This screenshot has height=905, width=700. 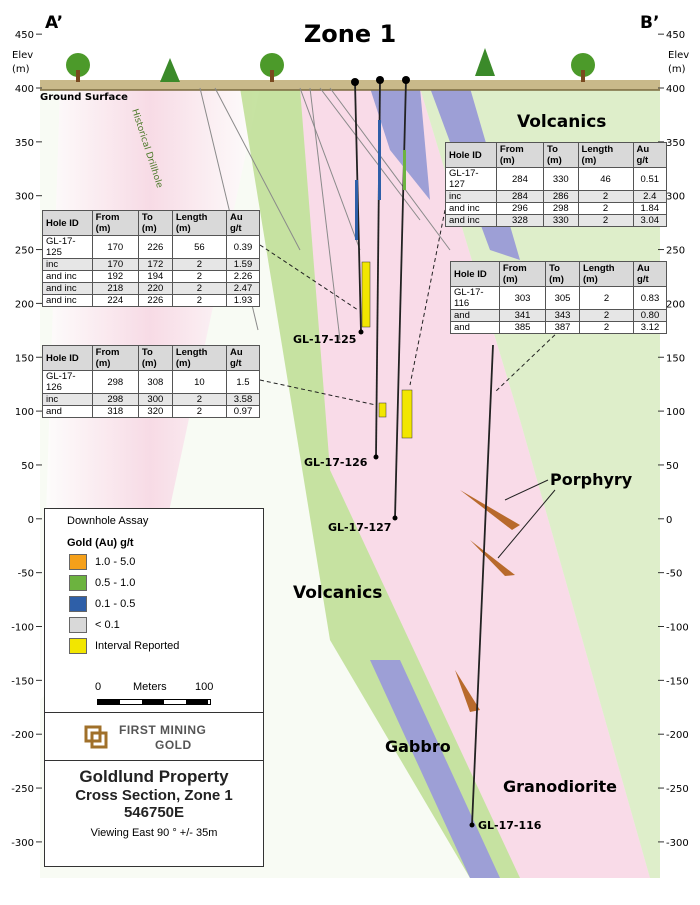 What do you see at coordinates (154, 702) in the screenshot?
I see `scale-bar` at bounding box center [154, 702].